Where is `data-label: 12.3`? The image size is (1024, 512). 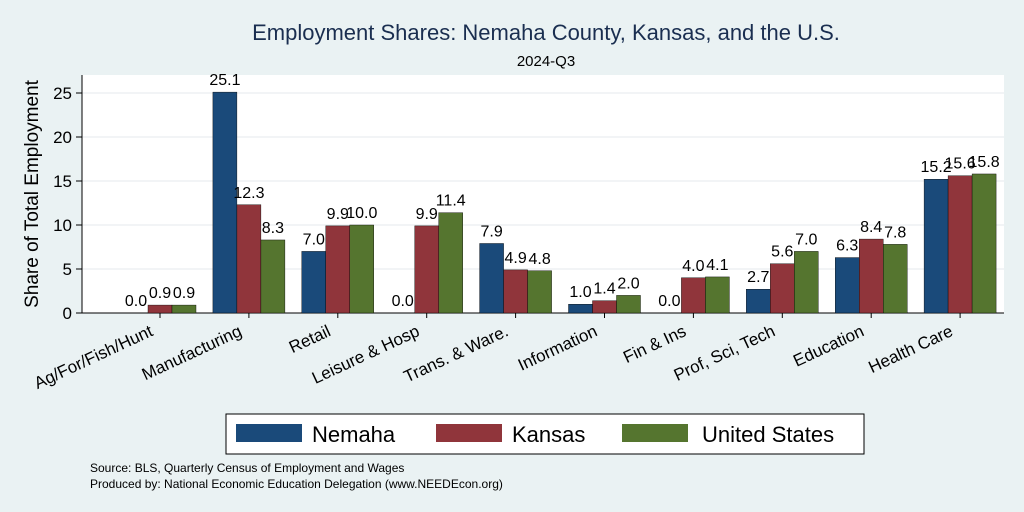 data-label: 12.3 is located at coordinates (248, 193).